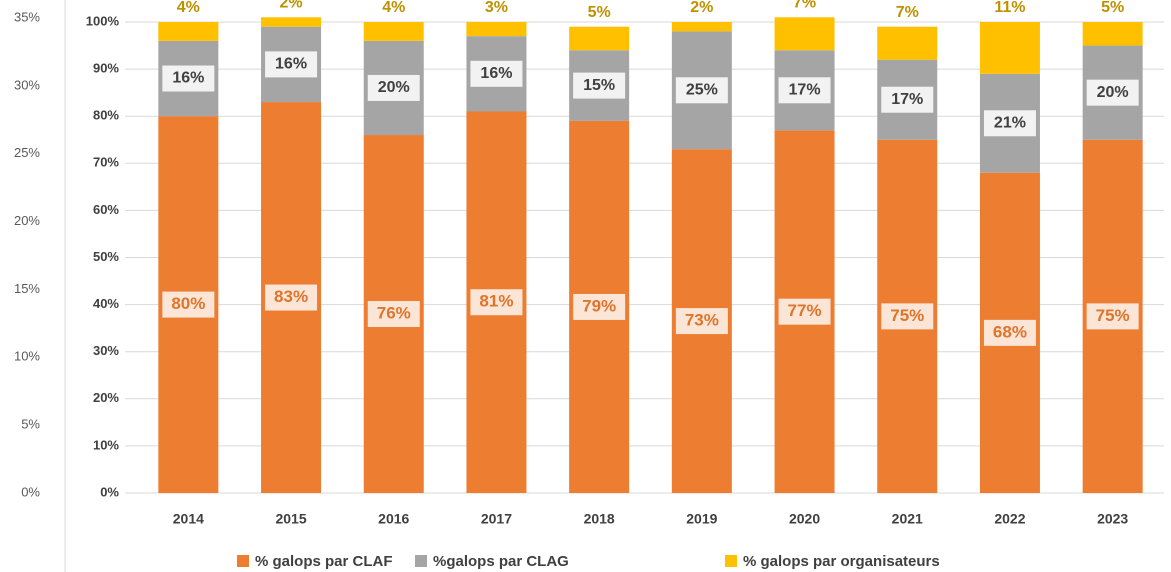  I want to click on data-label: 83%, so click(291, 296).